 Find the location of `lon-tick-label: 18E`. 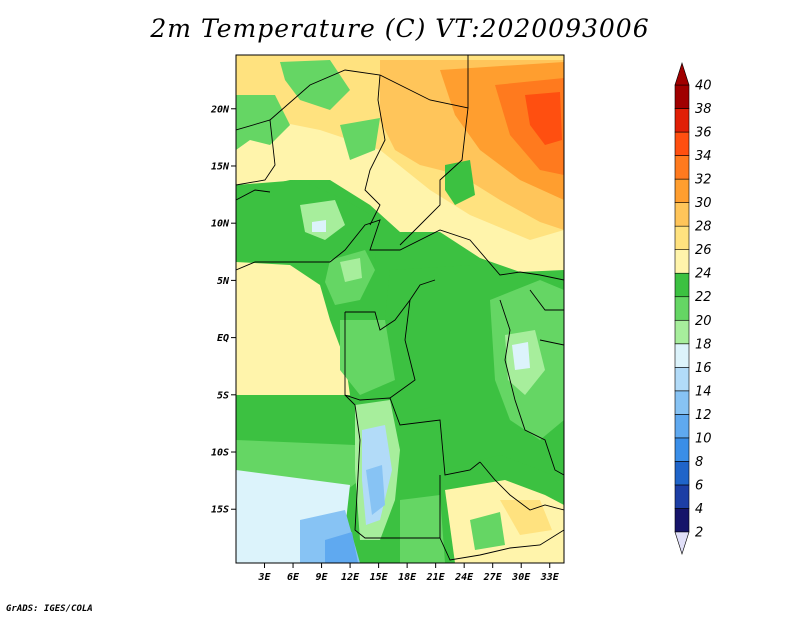

lon-tick-label: 18E is located at coordinates (407, 577).